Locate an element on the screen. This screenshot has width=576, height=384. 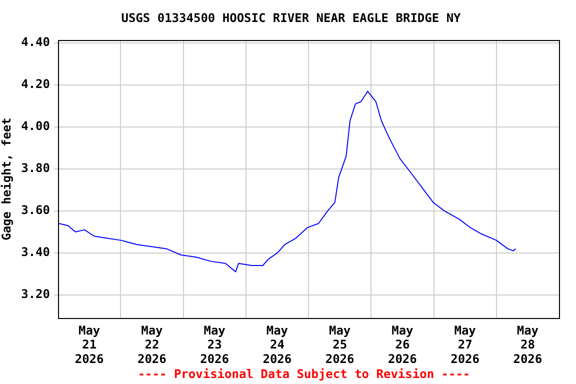
x-tick-label: May 25 2026 is located at coordinates (339, 344).